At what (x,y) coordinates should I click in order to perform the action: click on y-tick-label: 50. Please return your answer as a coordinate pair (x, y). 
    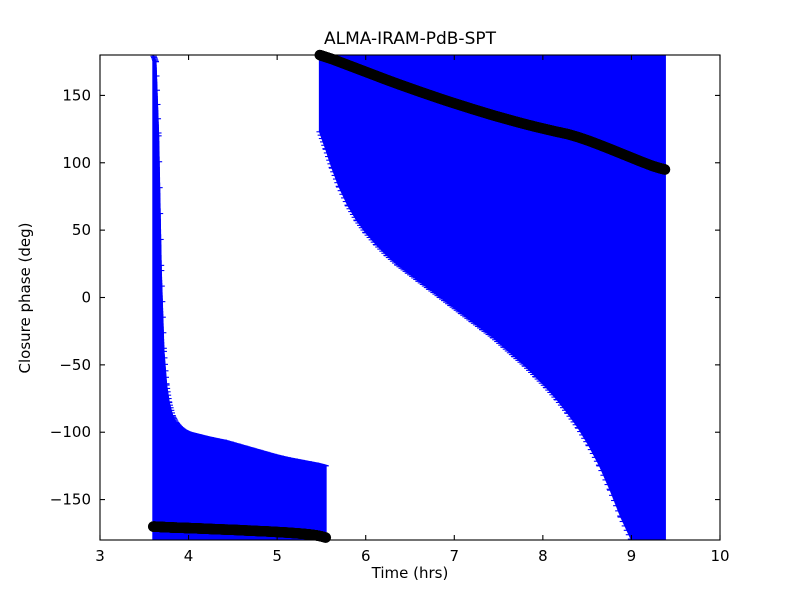
    Looking at the image, I should click on (81, 230).